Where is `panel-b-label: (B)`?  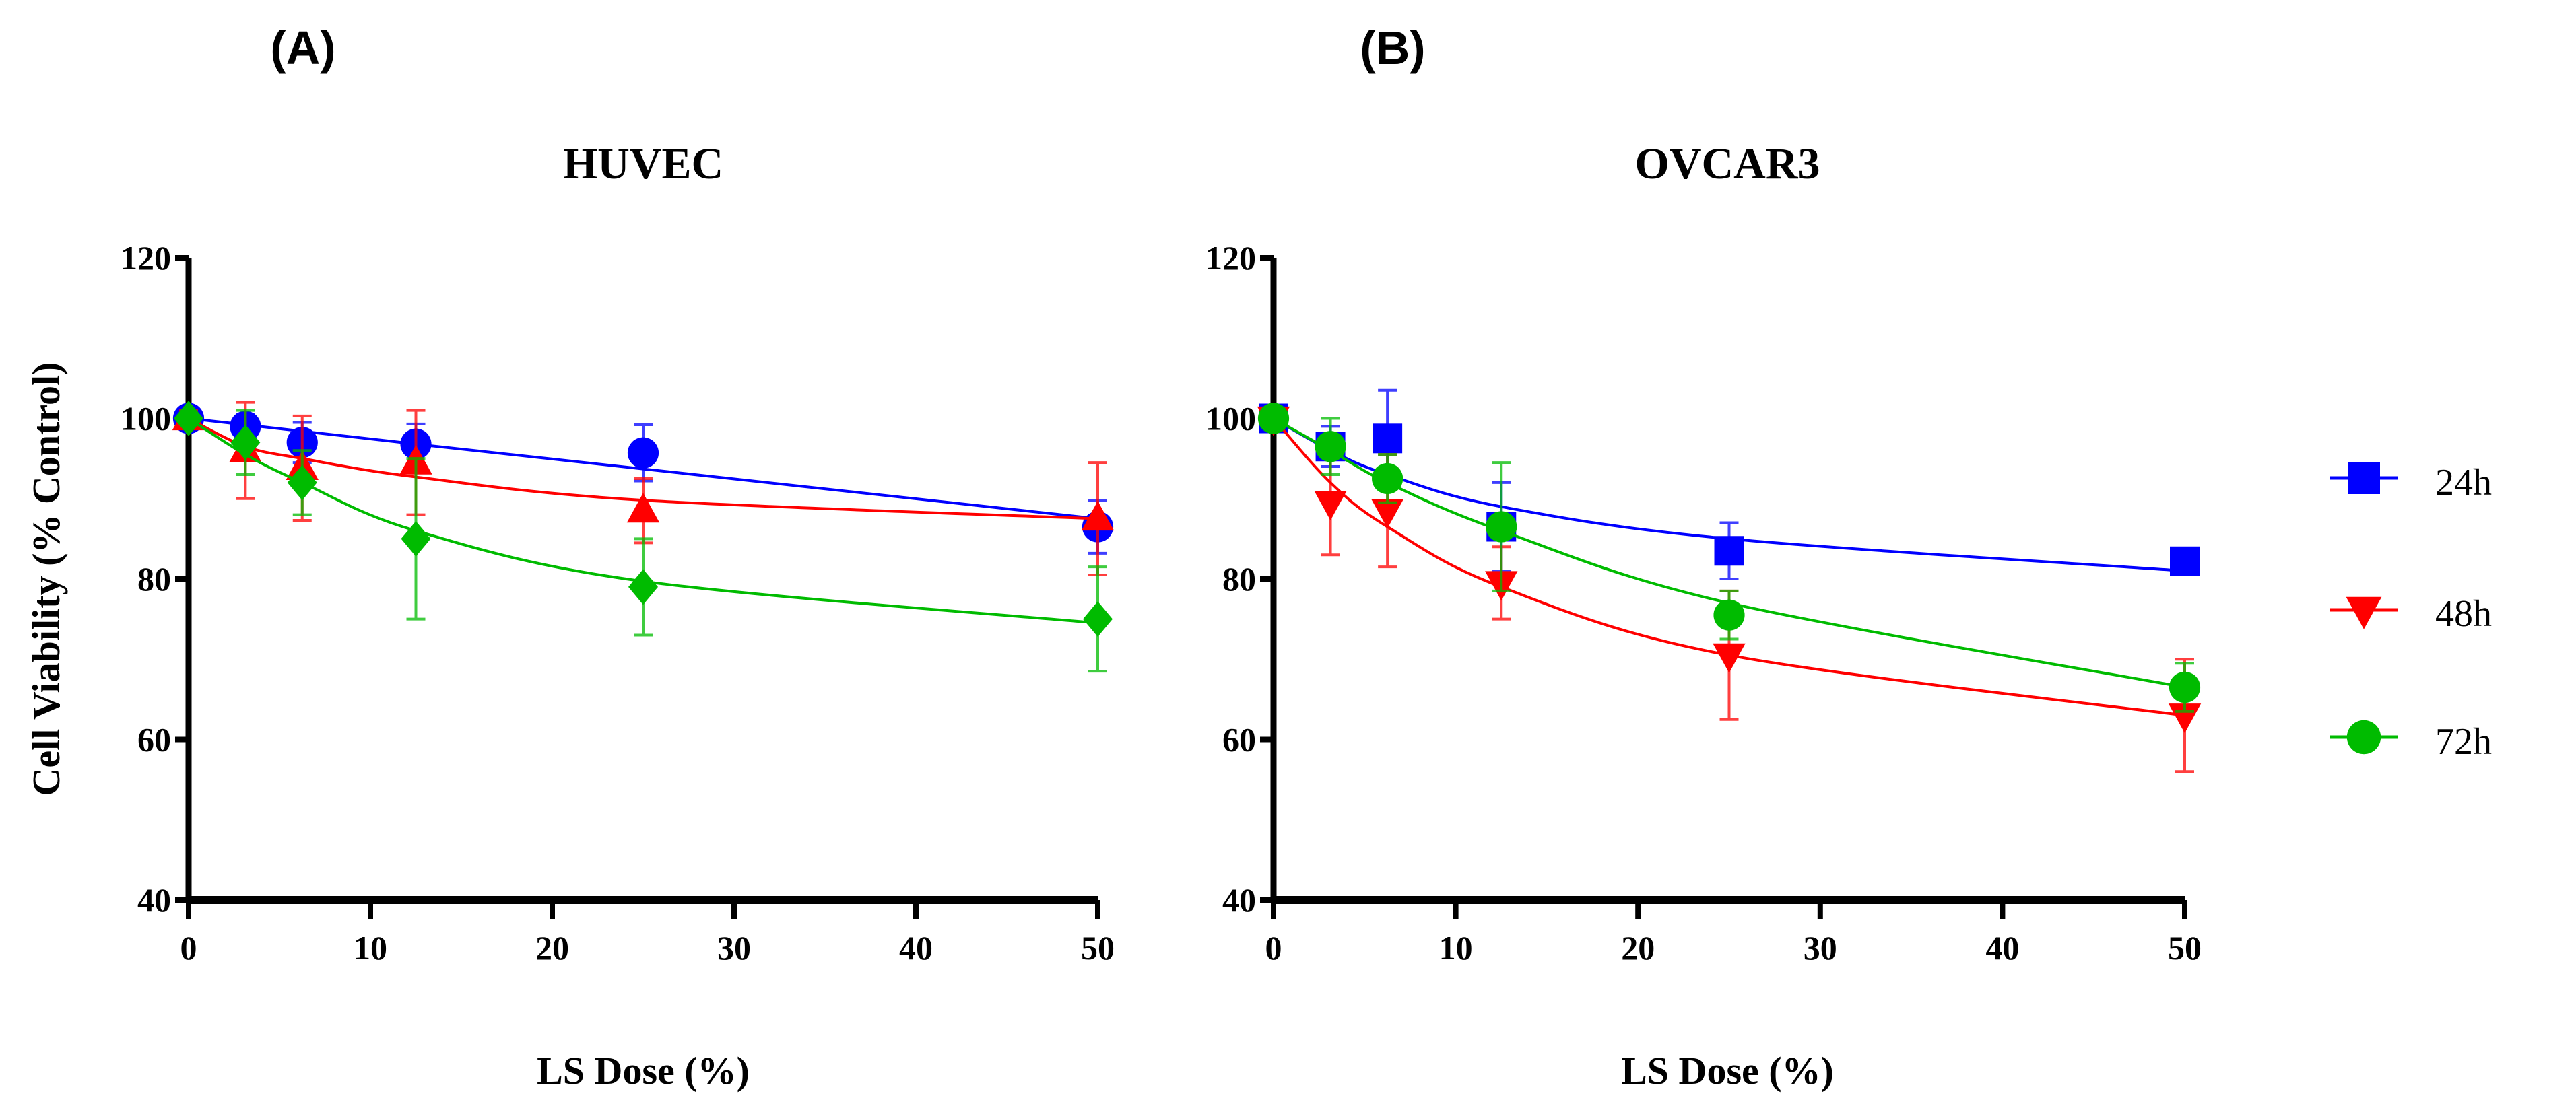
panel-b-label: (B) is located at coordinates (1392, 48).